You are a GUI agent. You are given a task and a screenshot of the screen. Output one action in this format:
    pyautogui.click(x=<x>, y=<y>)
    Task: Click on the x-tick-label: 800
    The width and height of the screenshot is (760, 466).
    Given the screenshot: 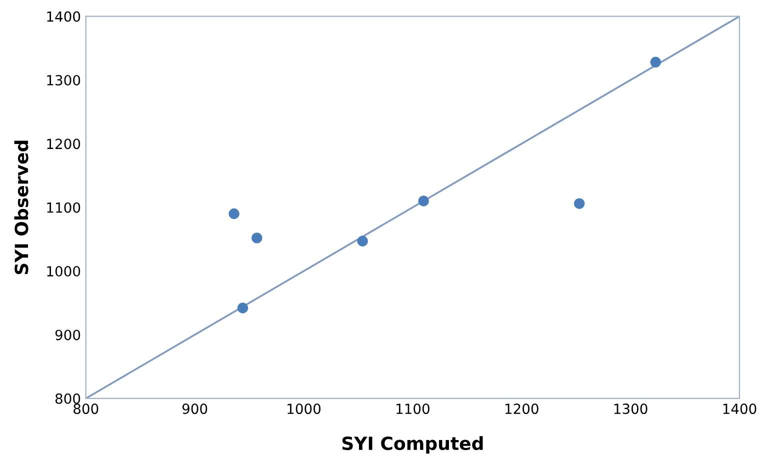 What is the action you would take?
    pyautogui.click(x=86, y=409)
    